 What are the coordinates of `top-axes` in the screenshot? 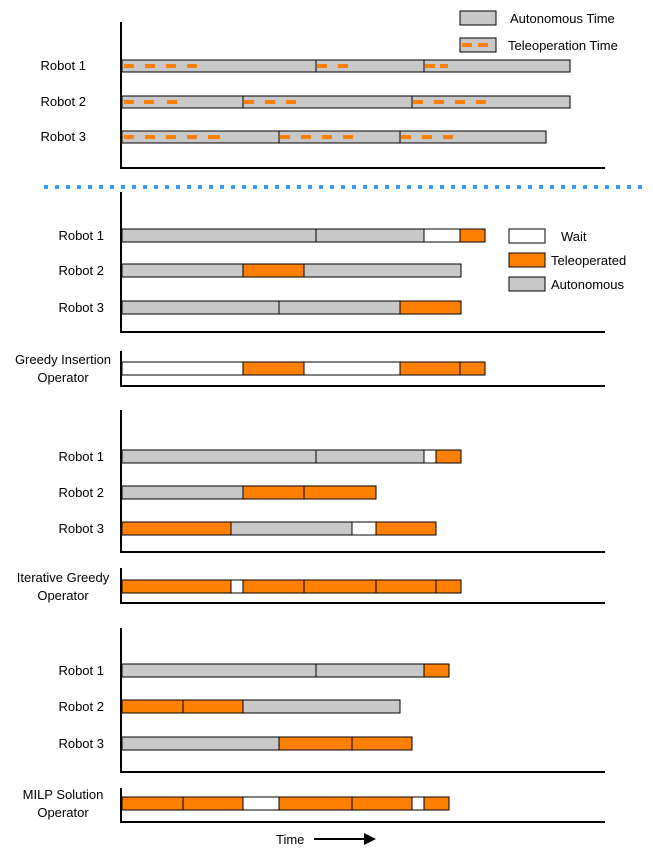 It's located at (362, 95).